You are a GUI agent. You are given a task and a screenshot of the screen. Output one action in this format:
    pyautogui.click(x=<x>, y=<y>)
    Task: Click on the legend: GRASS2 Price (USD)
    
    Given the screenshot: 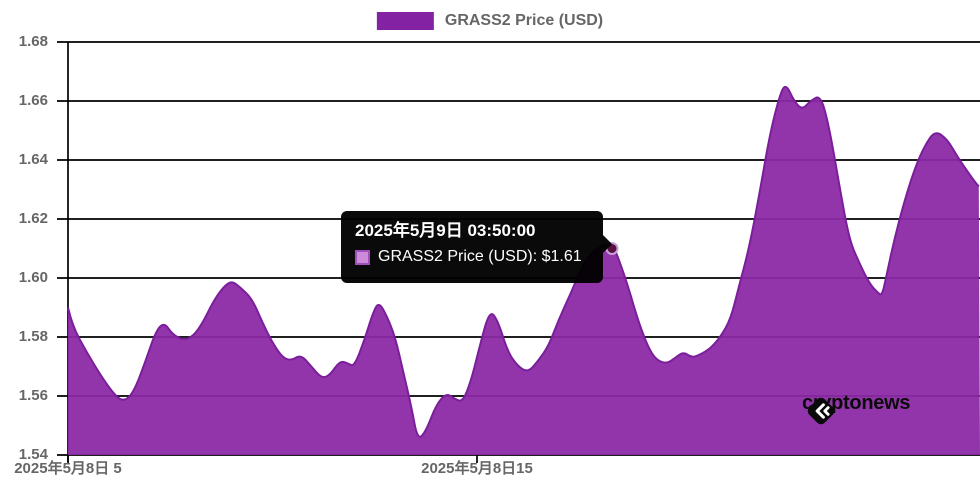 What is the action you would take?
    pyautogui.click(x=490, y=21)
    